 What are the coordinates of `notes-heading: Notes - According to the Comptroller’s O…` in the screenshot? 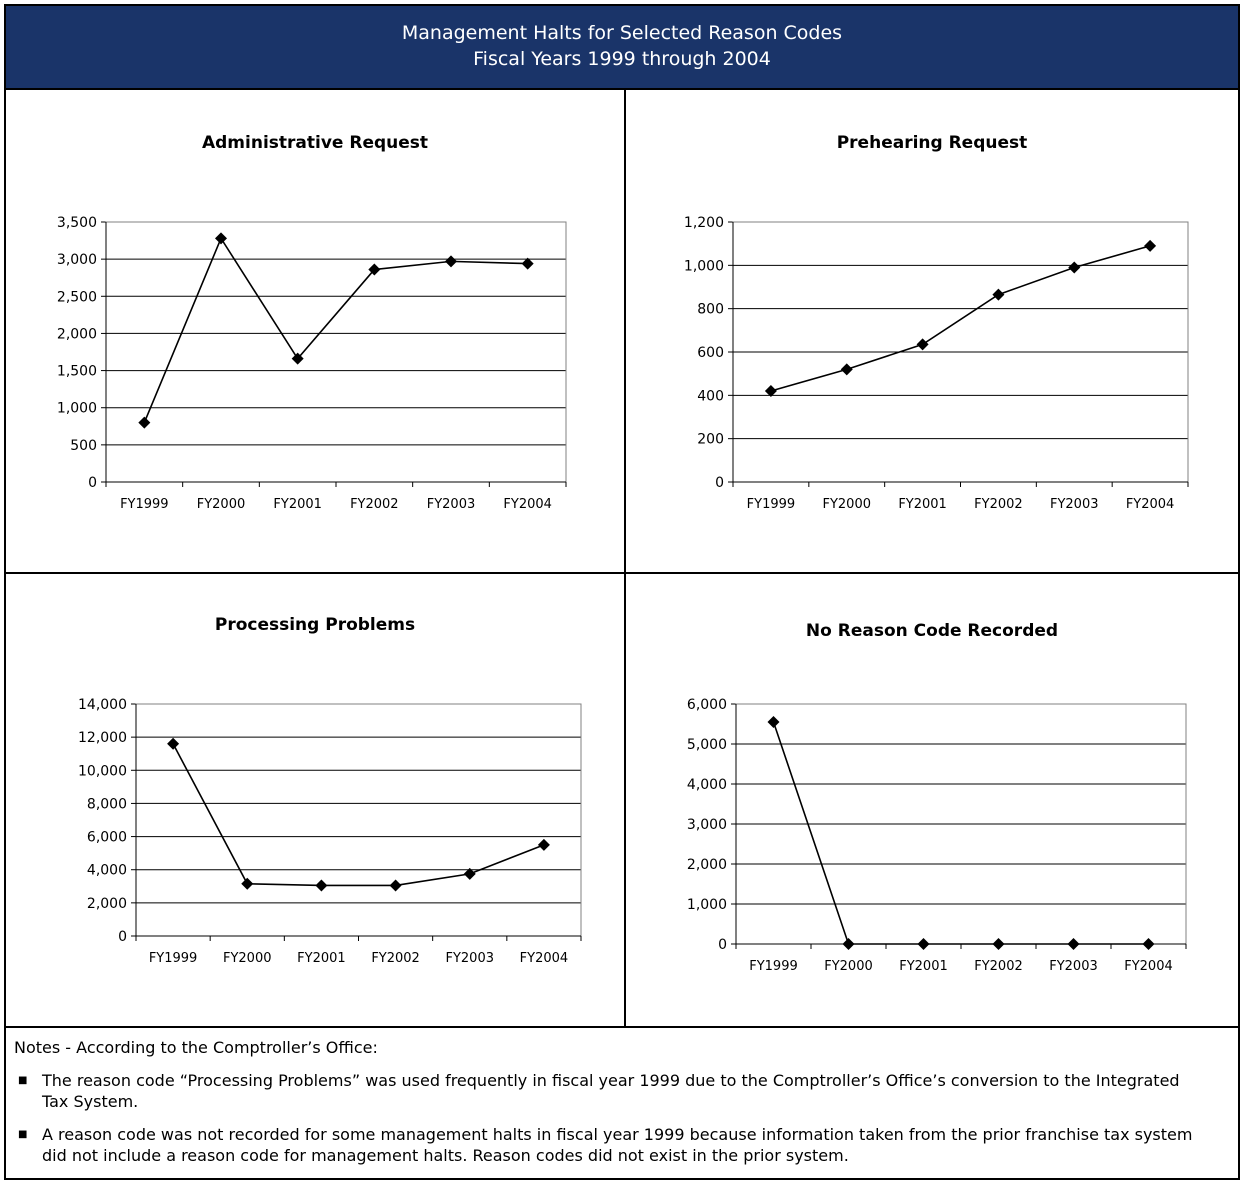 It's located at (196, 1047).